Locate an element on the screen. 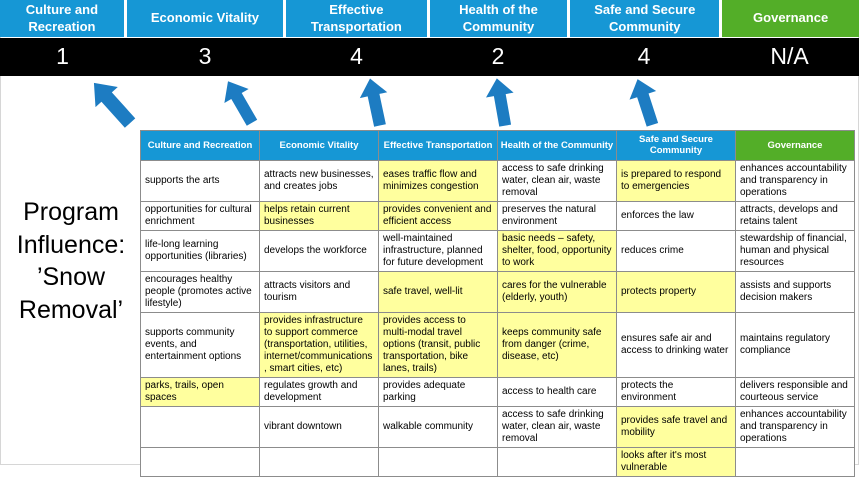 The width and height of the screenshot is (859, 477). table-row: looks after it's most vulnerable is located at coordinates (497, 461).